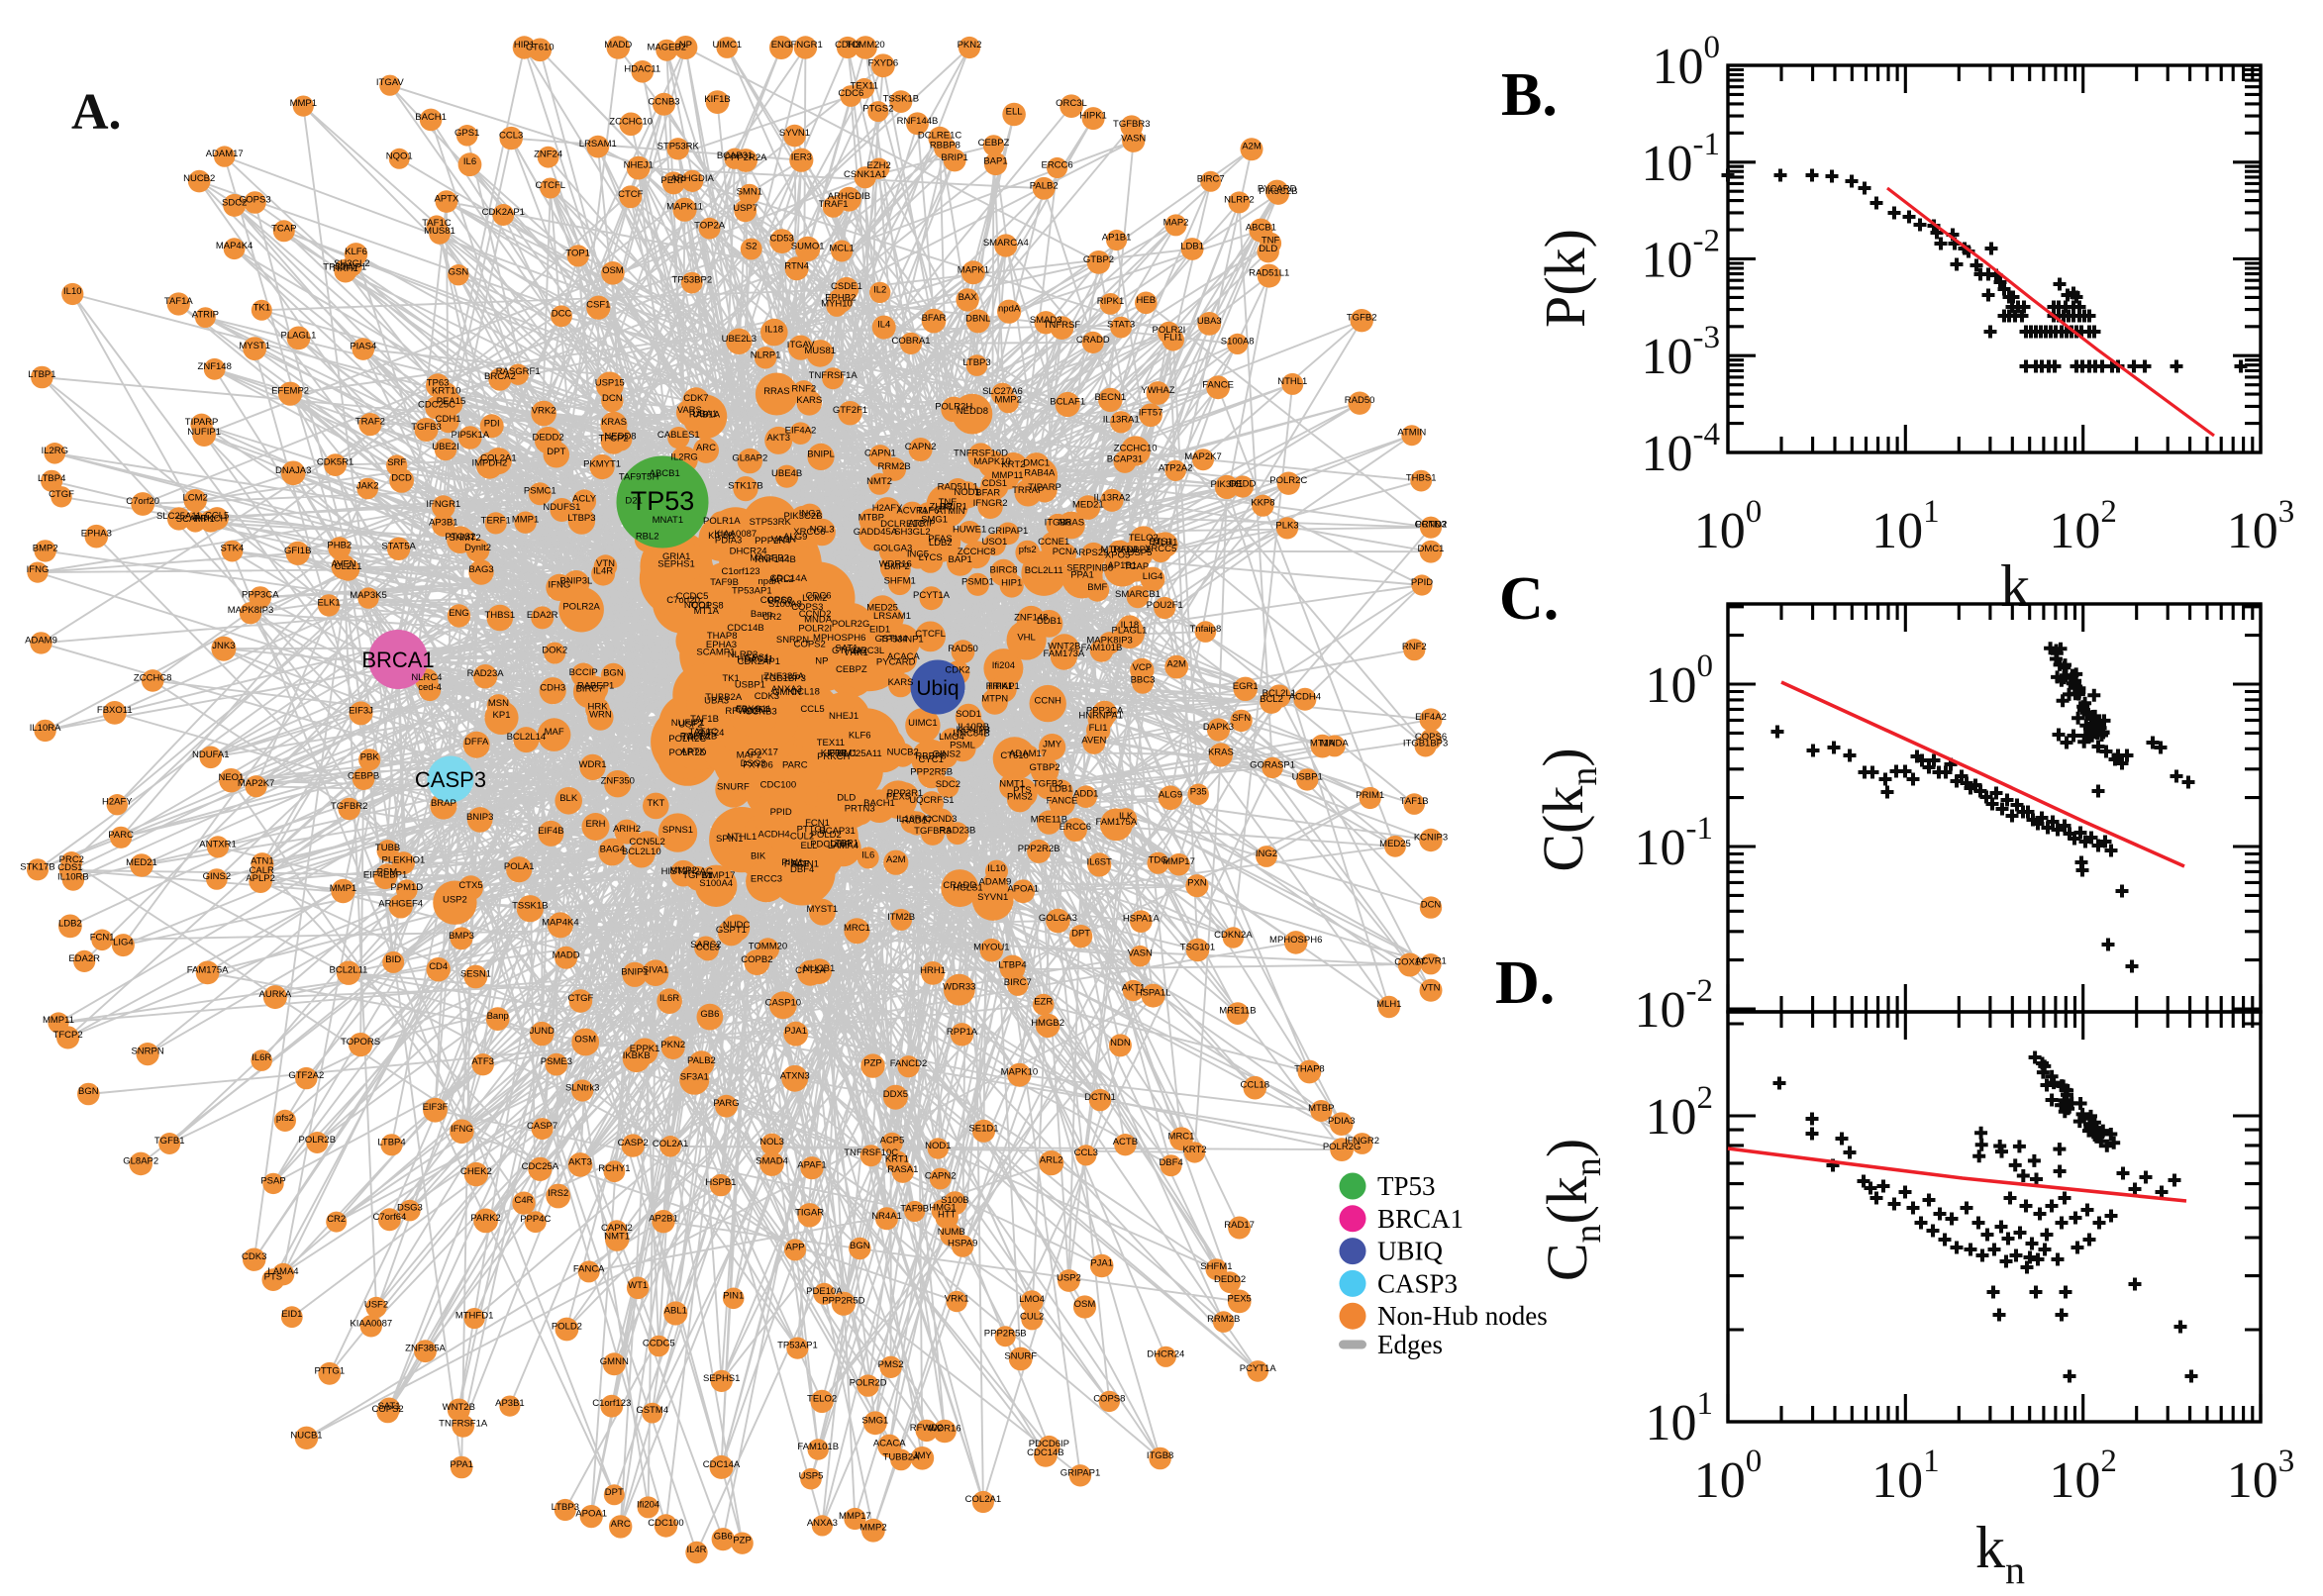 The width and height of the screenshot is (2323, 1596). Describe the element at coordinates (769, 557) in the screenshot. I see `svg-text: MAGEB2` at that location.